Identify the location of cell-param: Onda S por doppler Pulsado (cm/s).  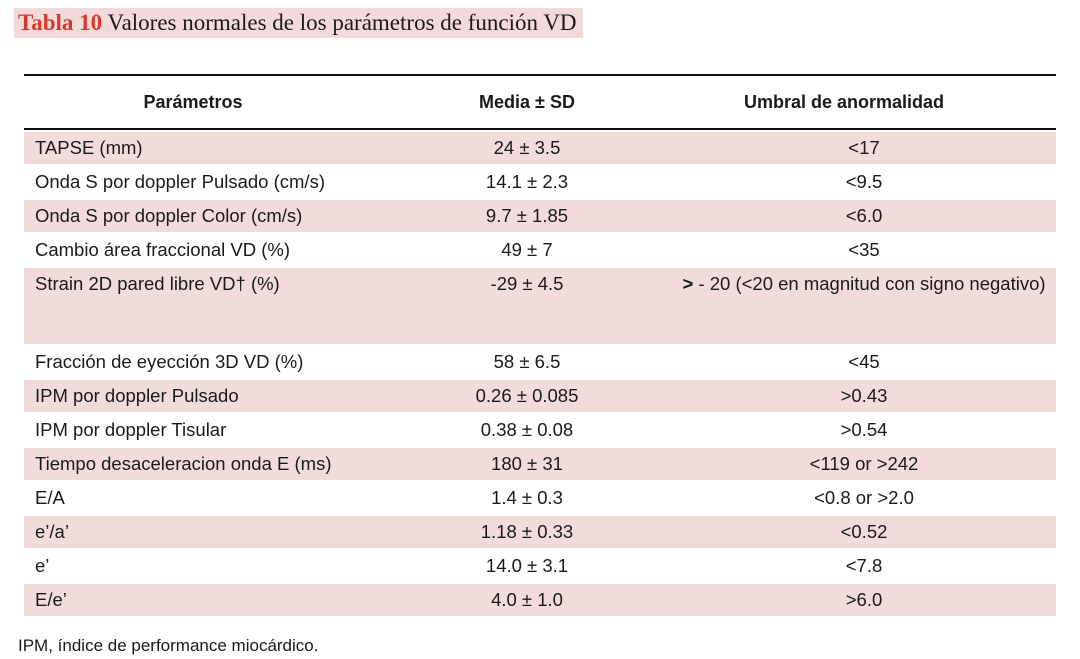
(180, 181).